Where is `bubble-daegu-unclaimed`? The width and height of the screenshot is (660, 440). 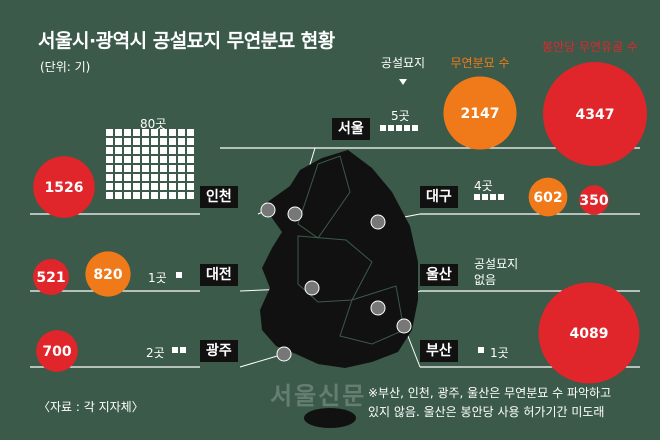
bubble-daegu-unclaimed is located at coordinates (548, 197).